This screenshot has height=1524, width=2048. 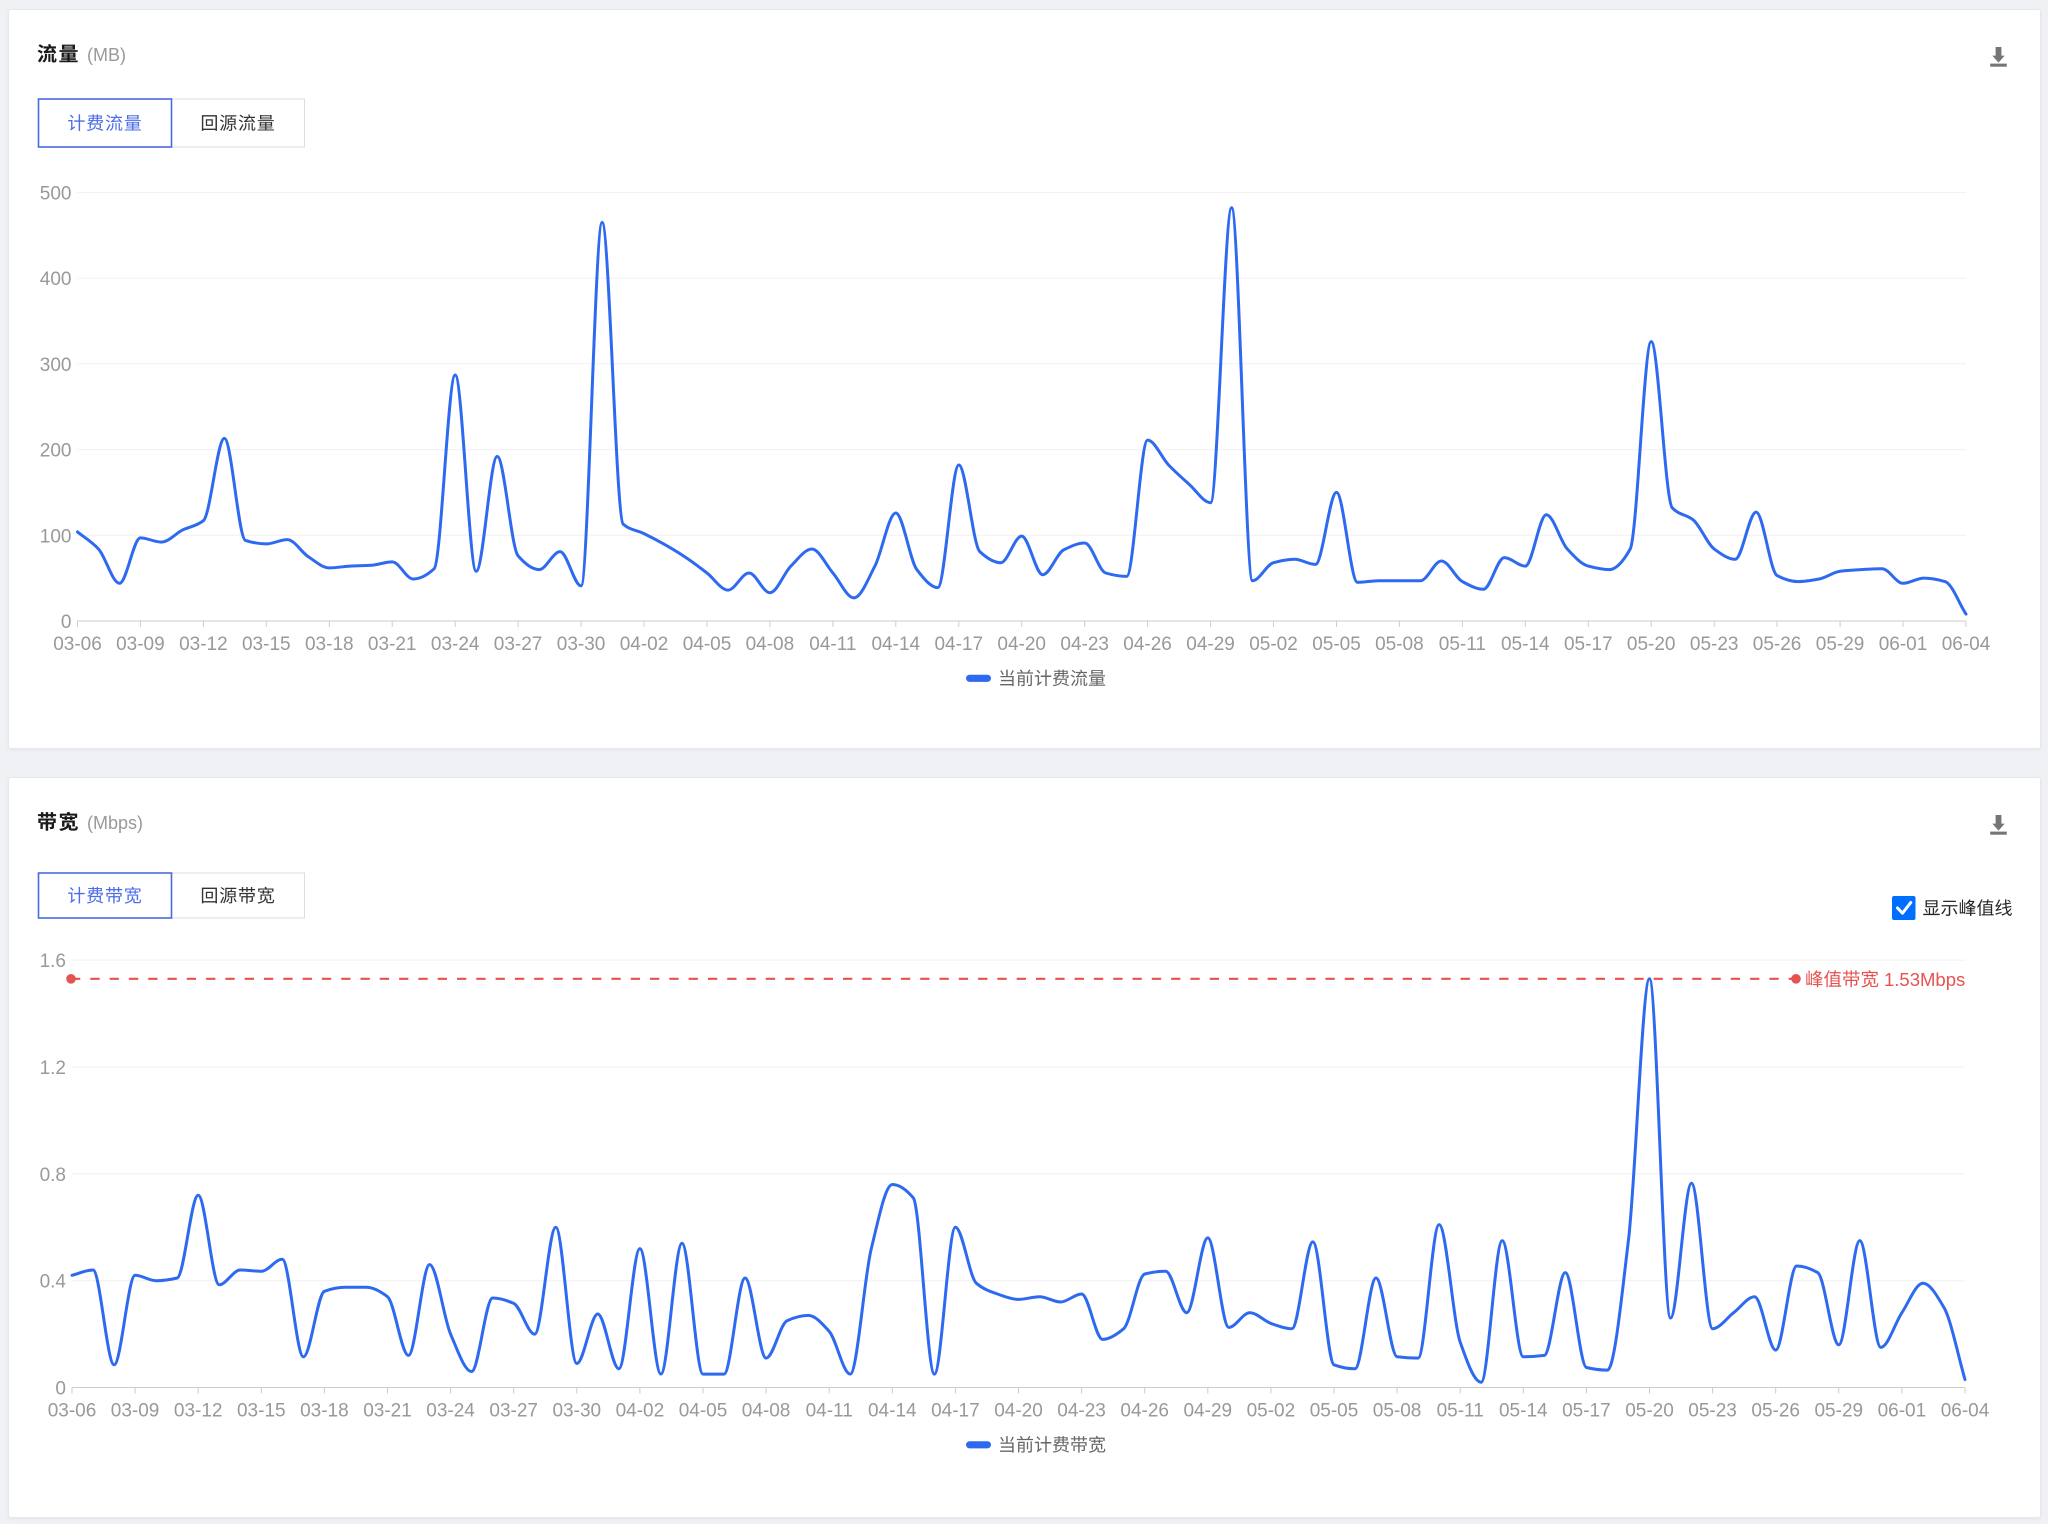 I want to click on svg-text: 1.2, so click(x=53, y=1068).